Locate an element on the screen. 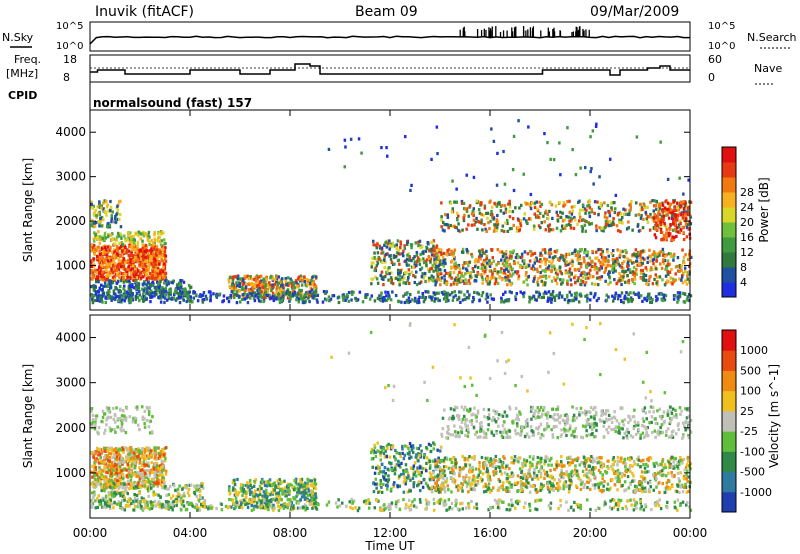 The height and width of the screenshot is (554, 800). power-colorbar-tick: 28 is located at coordinates (747, 192).